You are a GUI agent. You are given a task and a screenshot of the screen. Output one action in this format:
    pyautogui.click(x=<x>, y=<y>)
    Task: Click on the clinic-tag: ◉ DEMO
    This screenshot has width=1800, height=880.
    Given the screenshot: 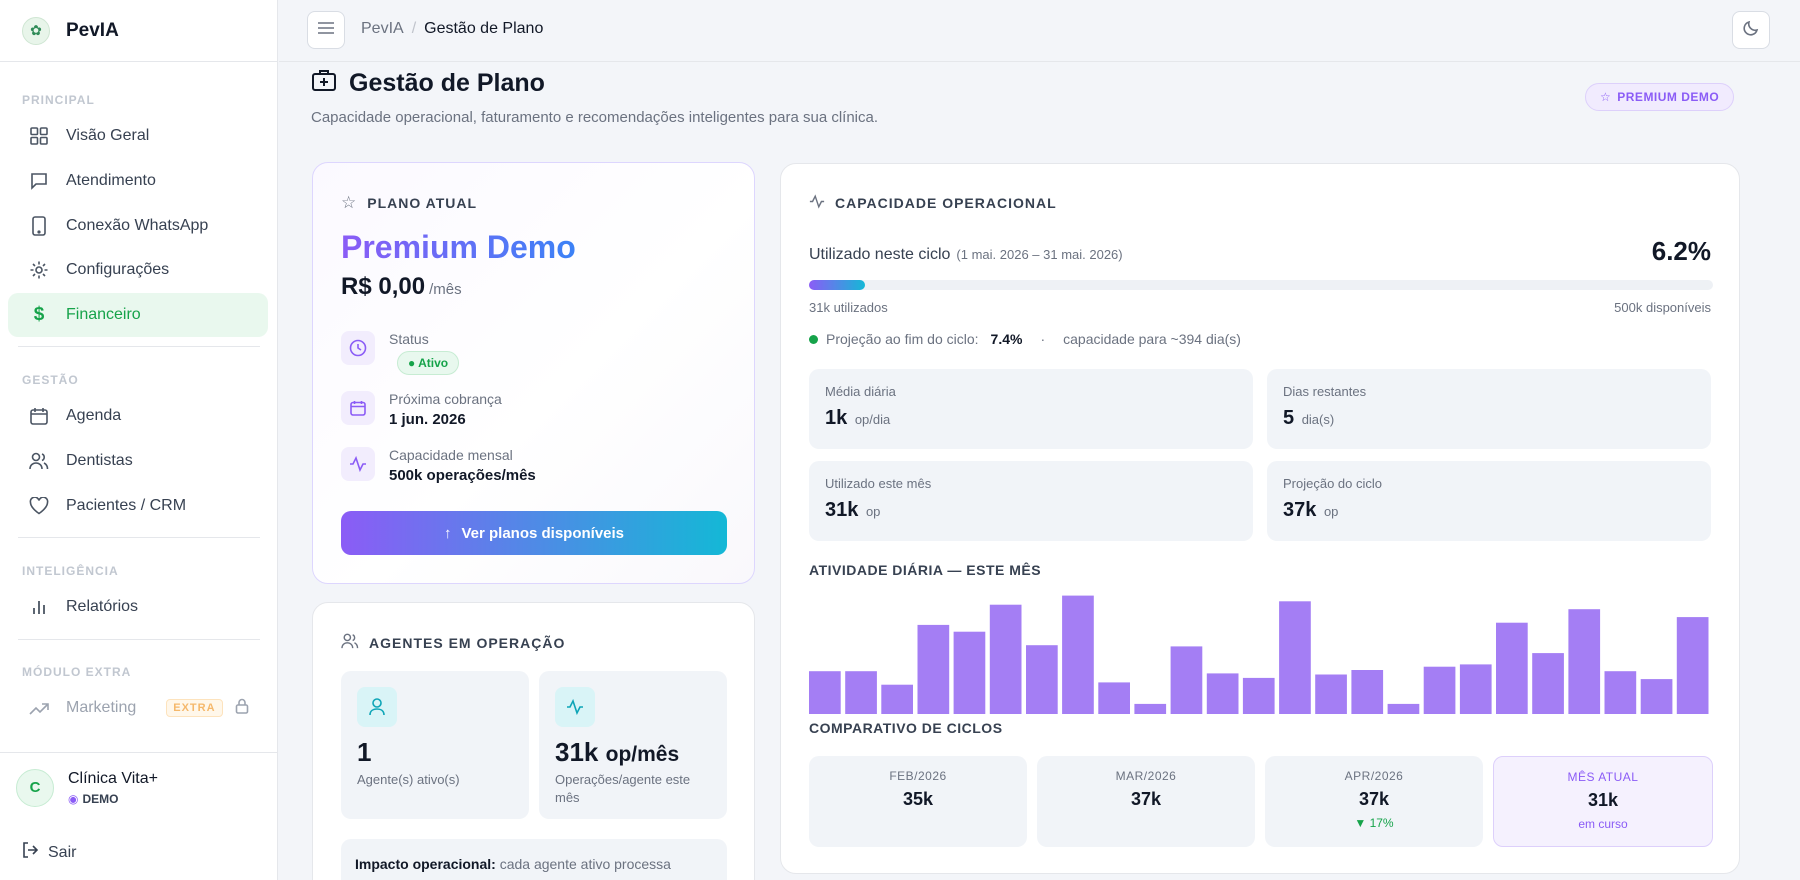 What is the action you would take?
    pyautogui.click(x=93, y=798)
    